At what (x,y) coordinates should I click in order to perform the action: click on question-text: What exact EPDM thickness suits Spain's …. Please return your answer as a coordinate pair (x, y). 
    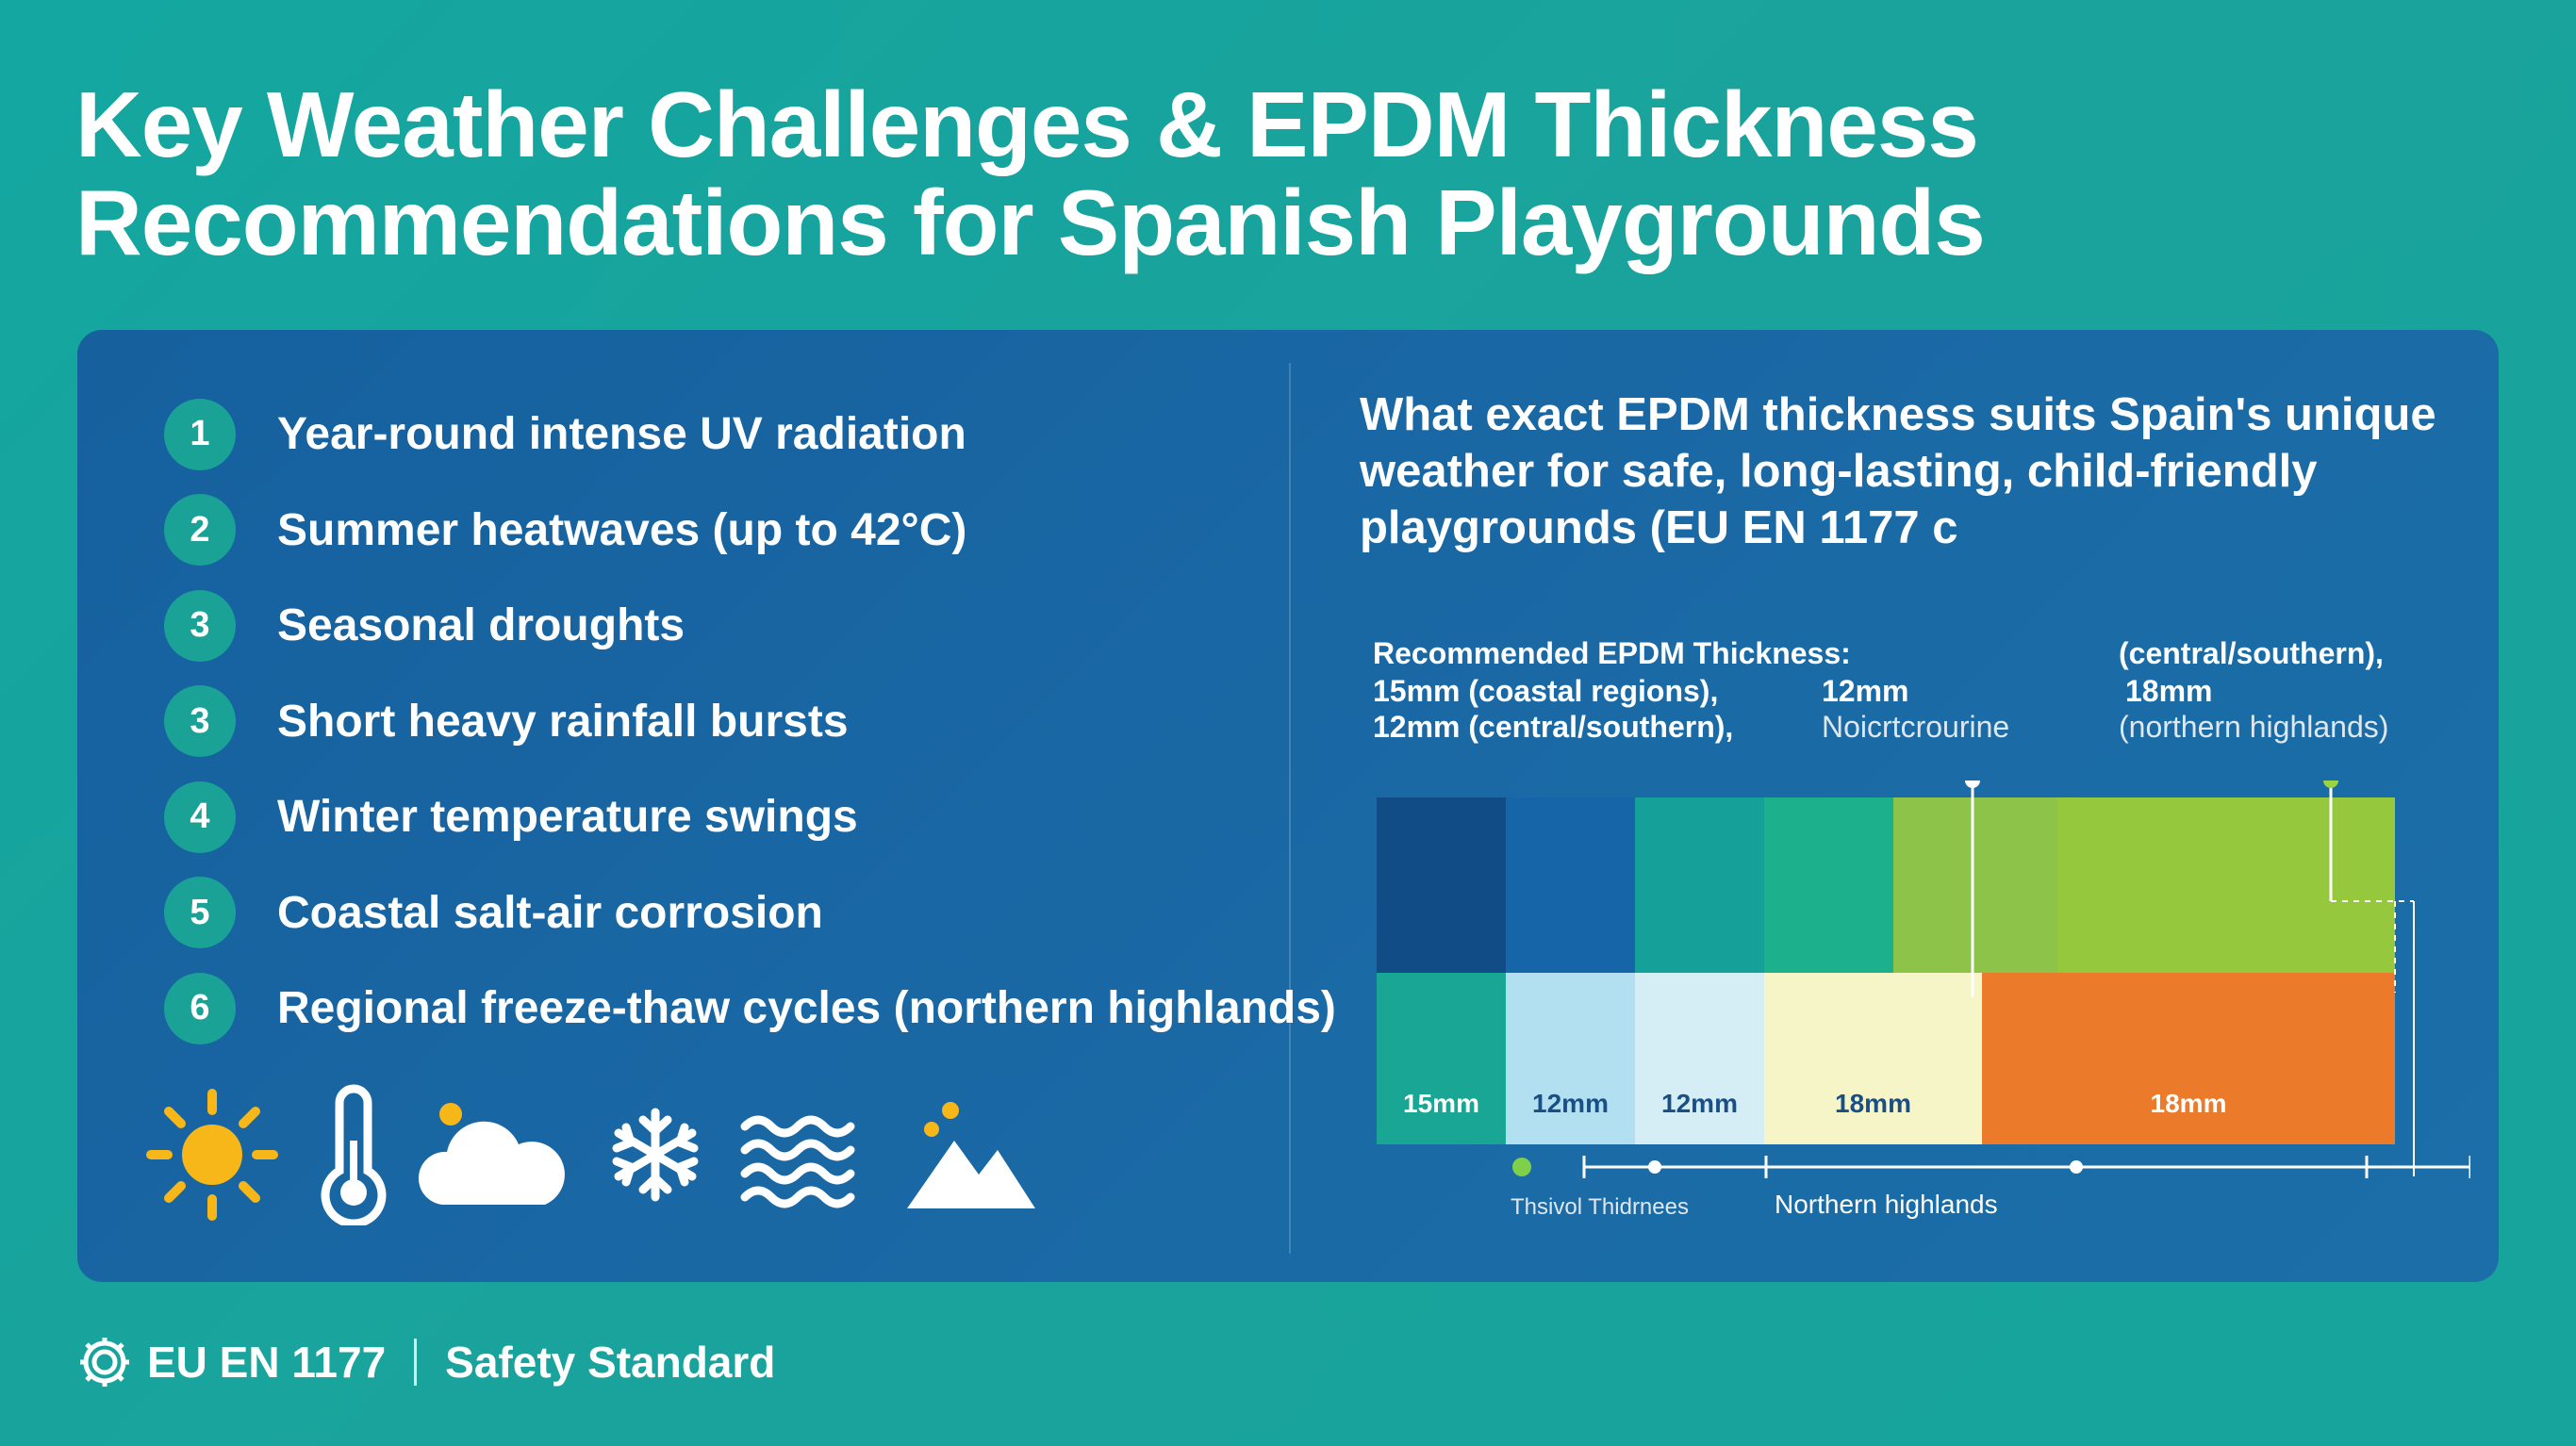
    Looking at the image, I should click on (1898, 471).